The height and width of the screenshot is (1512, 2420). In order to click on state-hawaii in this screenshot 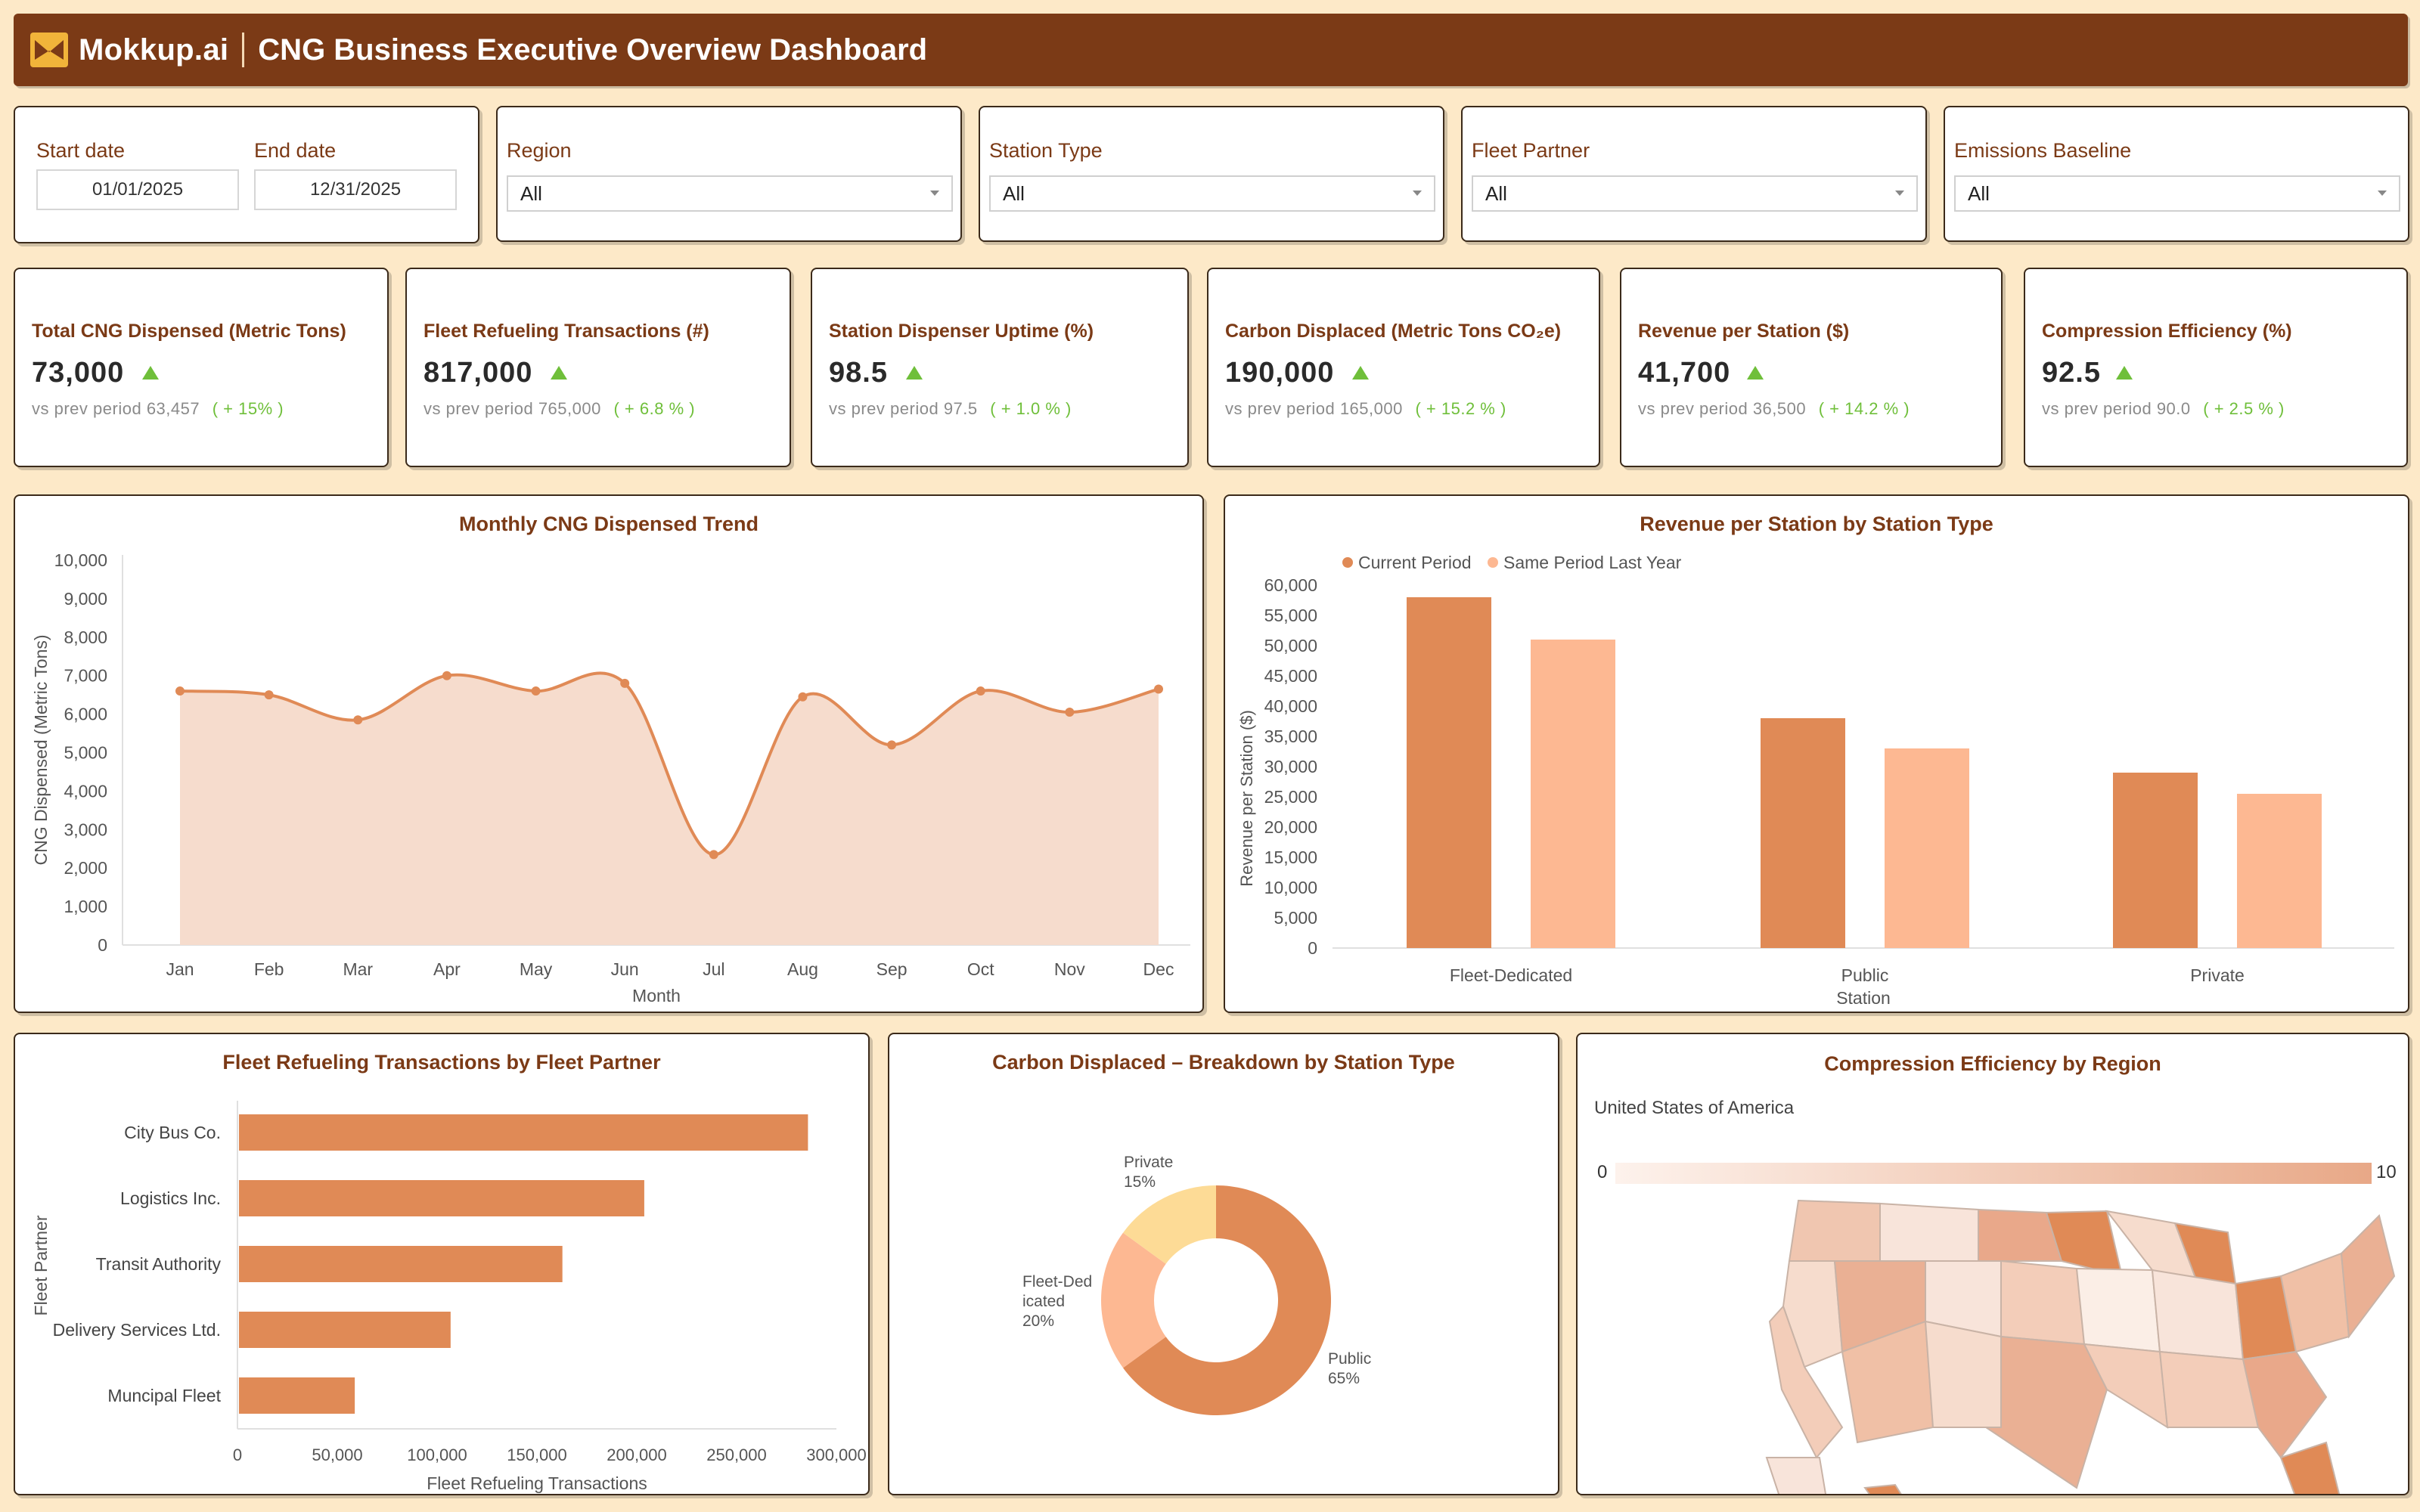, I will do `click(1883, 1488)`.